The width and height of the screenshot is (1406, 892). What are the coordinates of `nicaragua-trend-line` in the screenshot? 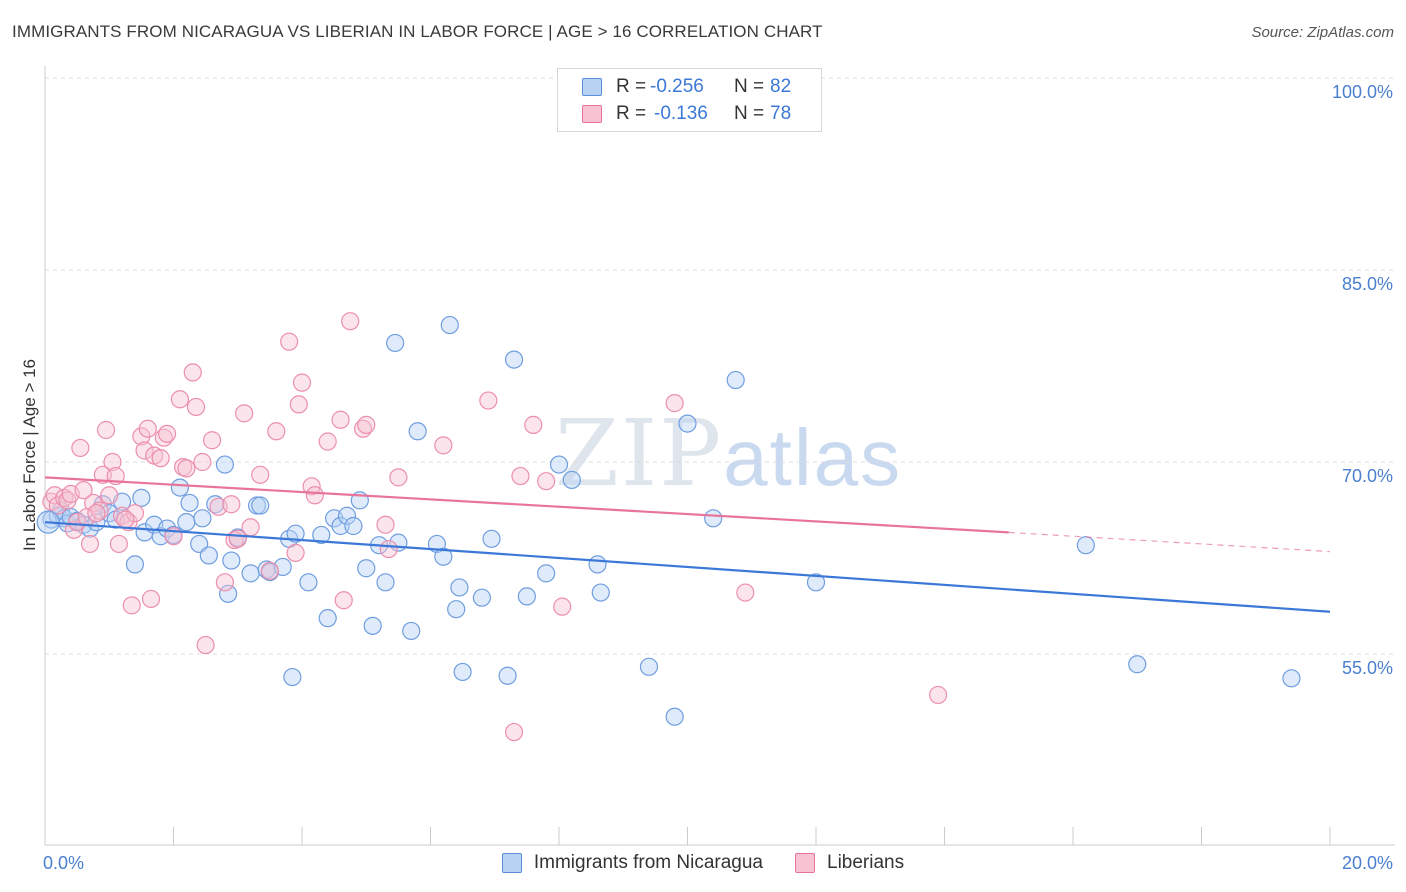 It's located at (687, 567).